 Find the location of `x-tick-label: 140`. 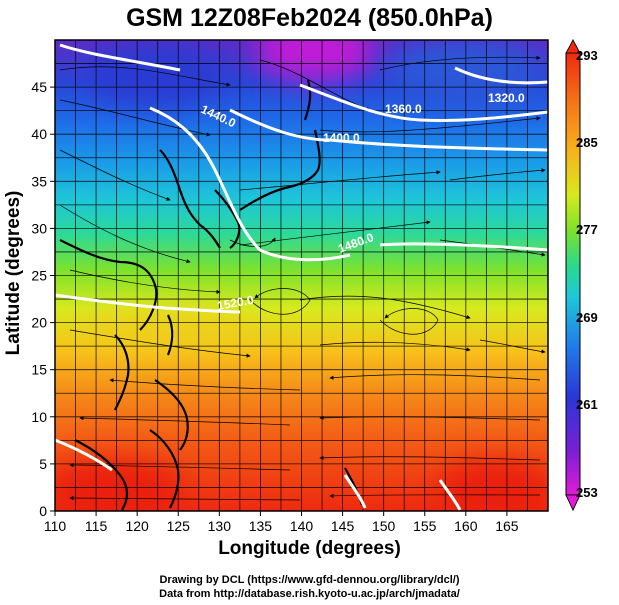

x-tick-label: 140 is located at coordinates (302, 526).